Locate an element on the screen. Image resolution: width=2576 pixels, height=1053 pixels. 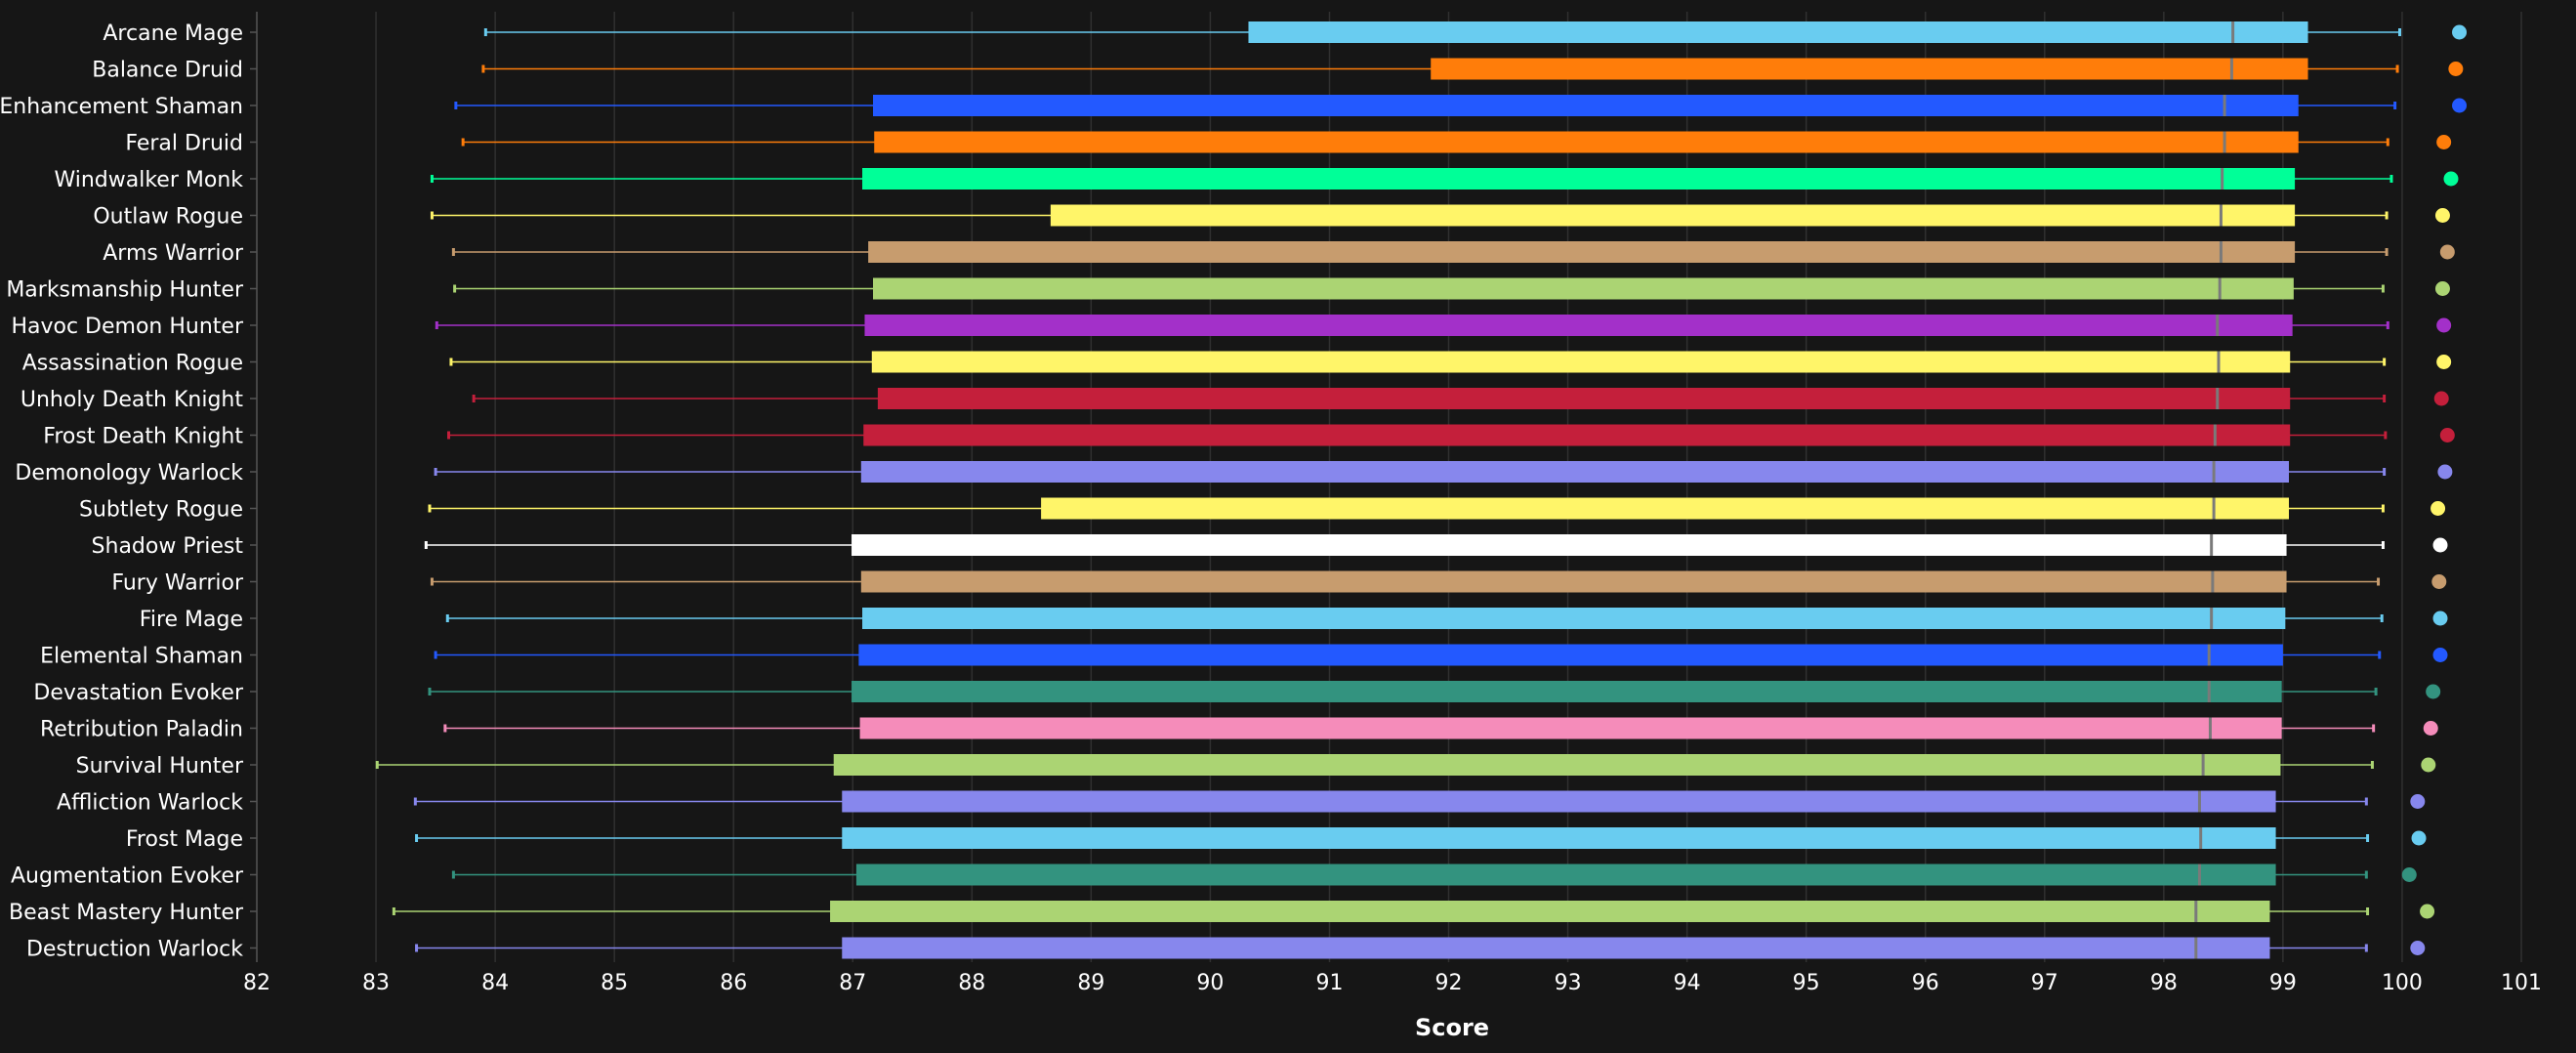
y-tick-label-arms-warrior: Arms Warrior is located at coordinates (174, 253).